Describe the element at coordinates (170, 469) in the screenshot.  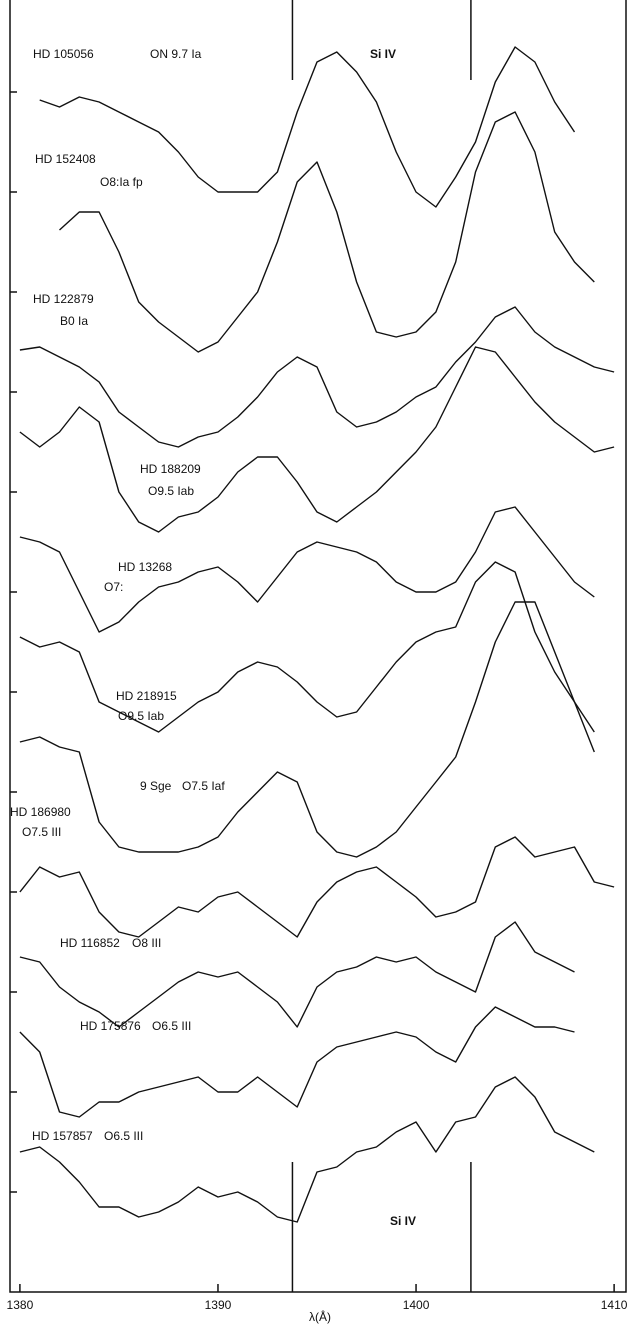
I see `series-label: HD 188209` at that location.